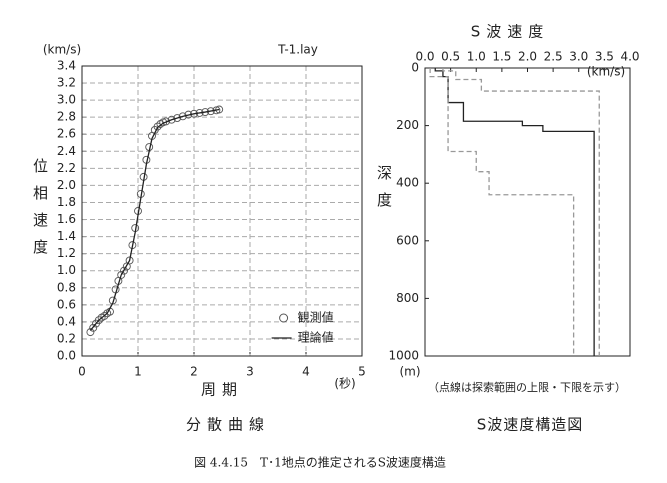 The image size is (667, 483). I want to click on x-tick-label: 3.0, so click(578, 57).